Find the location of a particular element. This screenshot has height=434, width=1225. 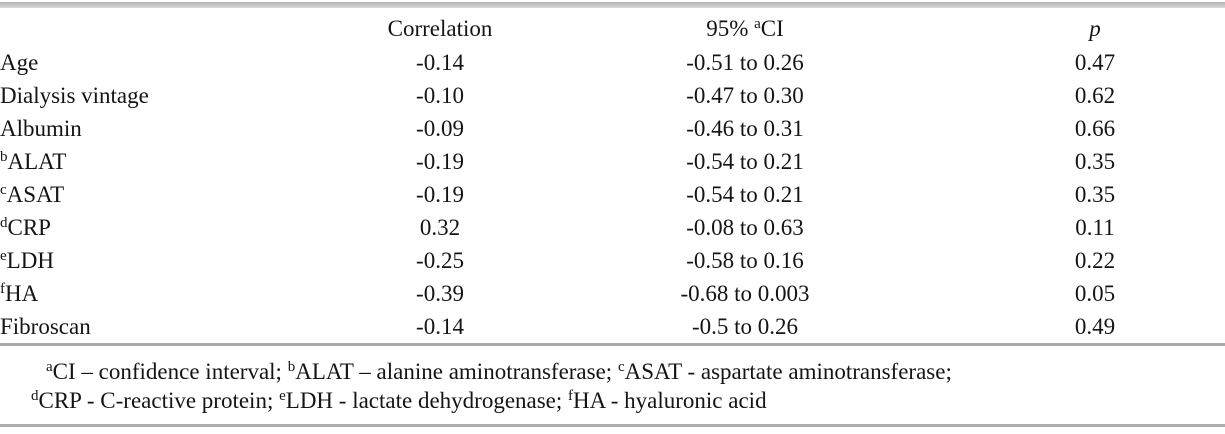

col-header-ci: 95% aCI is located at coordinates (745, 27).